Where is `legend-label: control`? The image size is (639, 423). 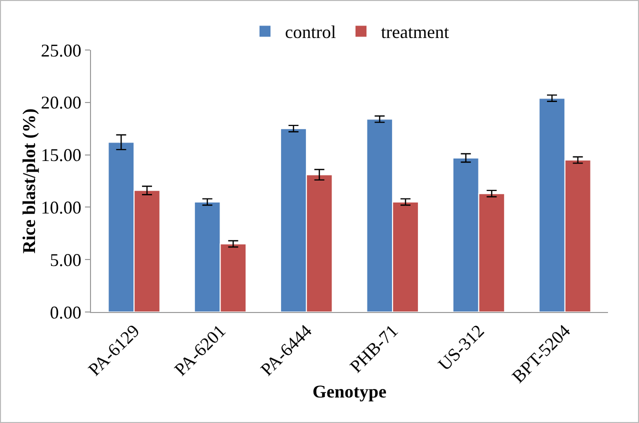 legend-label: control is located at coordinates (310, 32).